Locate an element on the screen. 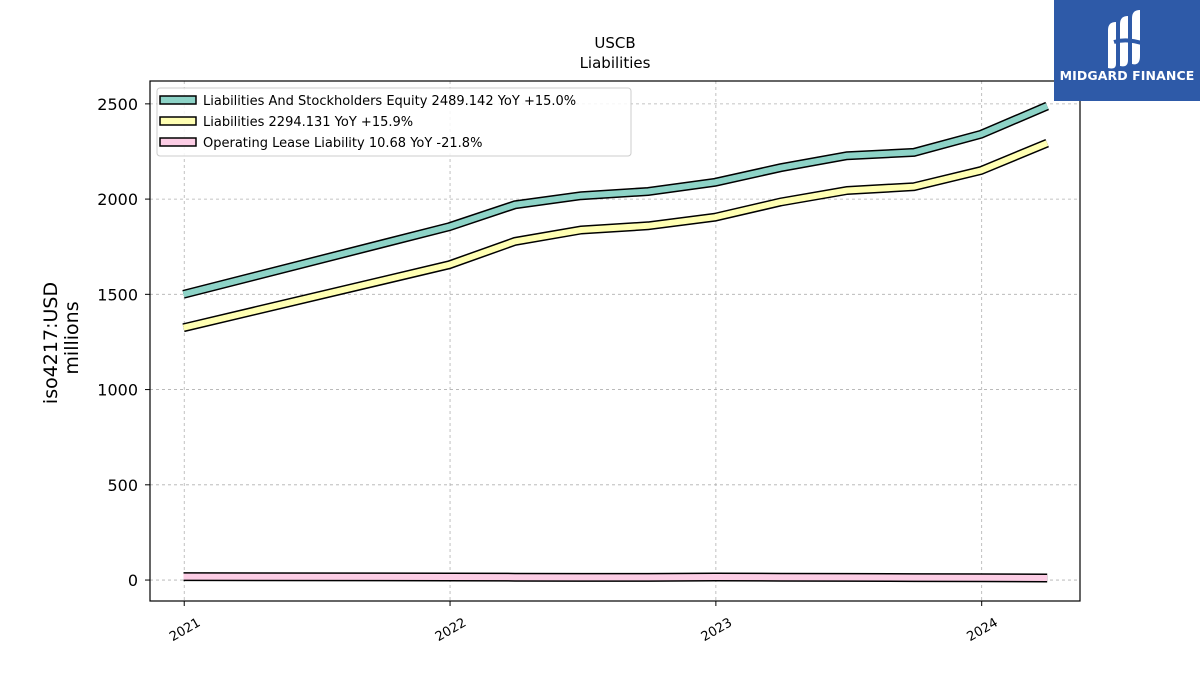 Image resolution: width=1200 pixels, height=675 pixels. legend-box is located at coordinates (394, 122).